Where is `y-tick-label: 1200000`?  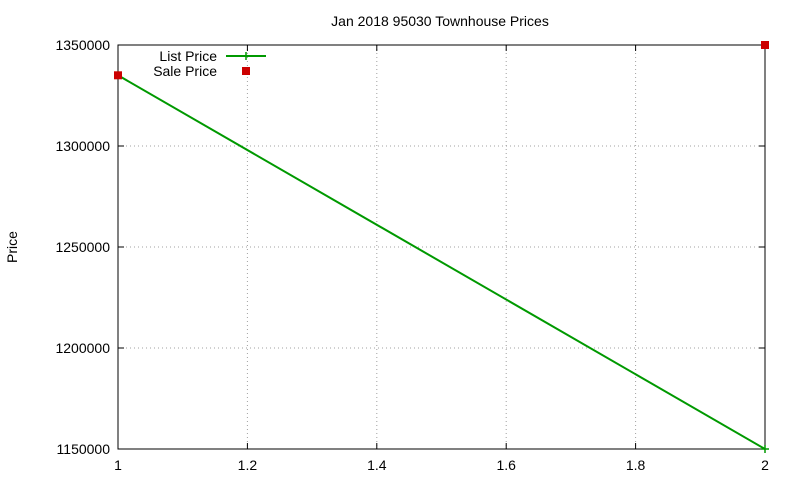 y-tick-label: 1200000 is located at coordinates (82, 348).